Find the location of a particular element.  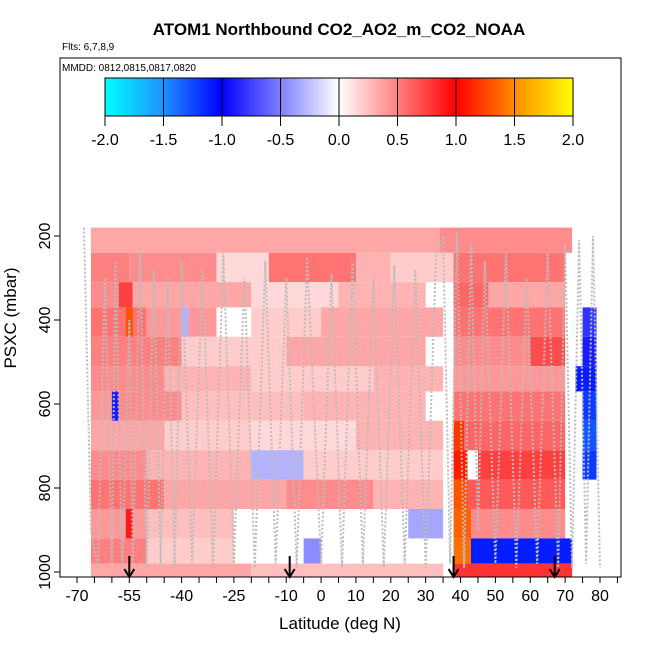

x-tick-label: 0 is located at coordinates (321, 596).